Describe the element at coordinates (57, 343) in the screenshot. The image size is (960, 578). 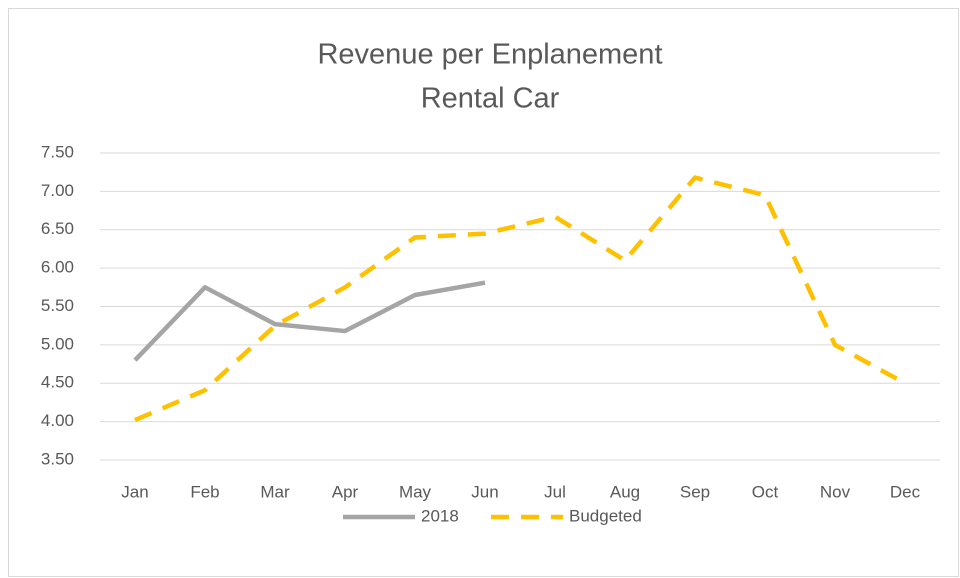
I see `y-tick-label: 5.00` at that location.